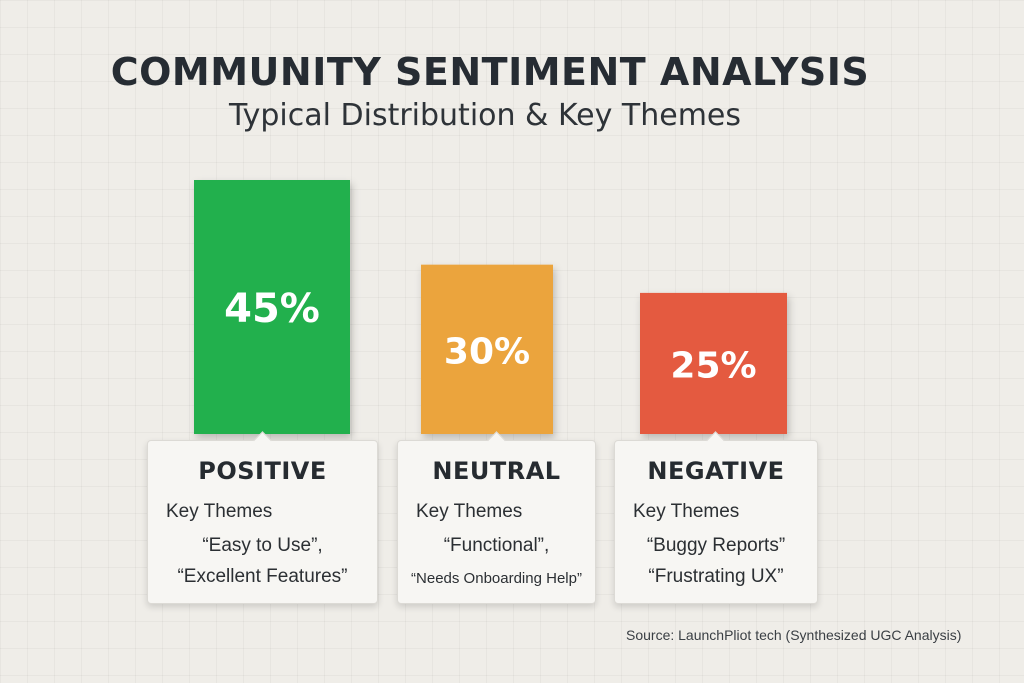  What do you see at coordinates (716, 471) in the screenshot?
I see `card-title-negative: NEGATIVE` at bounding box center [716, 471].